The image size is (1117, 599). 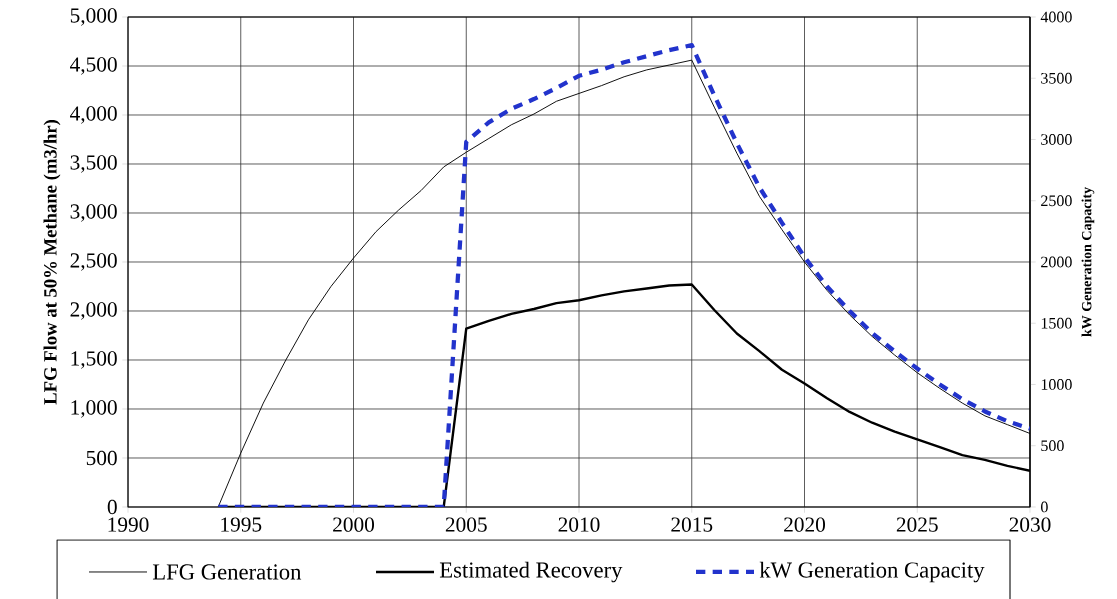 What do you see at coordinates (94, 409) in the screenshot?
I see `y-tick-label: 1,000` at bounding box center [94, 409].